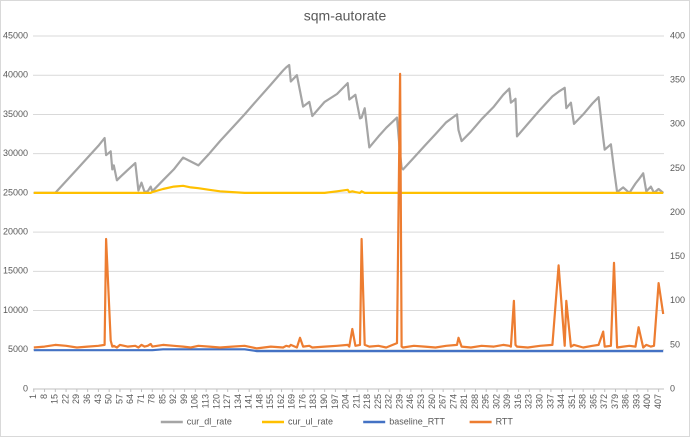 This screenshot has width=690, height=437. What do you see at coordinates (65, 399) in the screenshot?
I see `x-tick-label: 22` at bounding box center [65, 399].